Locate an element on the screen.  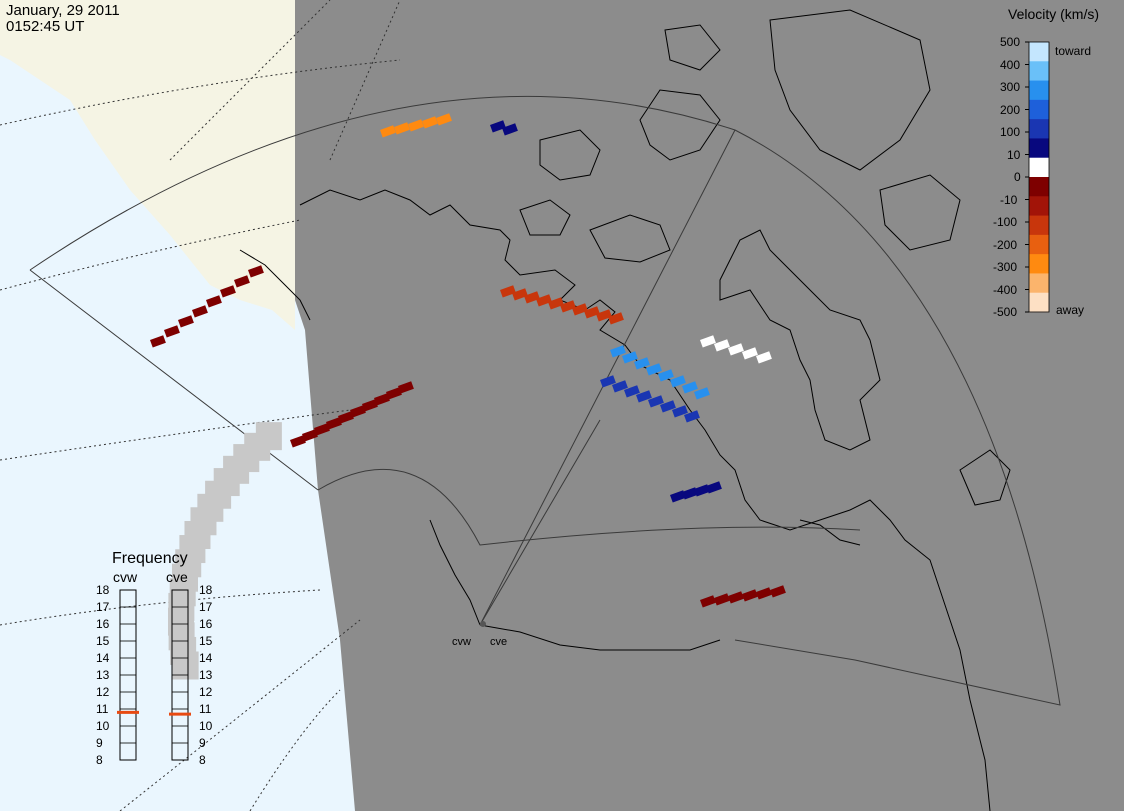
radar-label-cve: cve is located at coordinates (499, 642).